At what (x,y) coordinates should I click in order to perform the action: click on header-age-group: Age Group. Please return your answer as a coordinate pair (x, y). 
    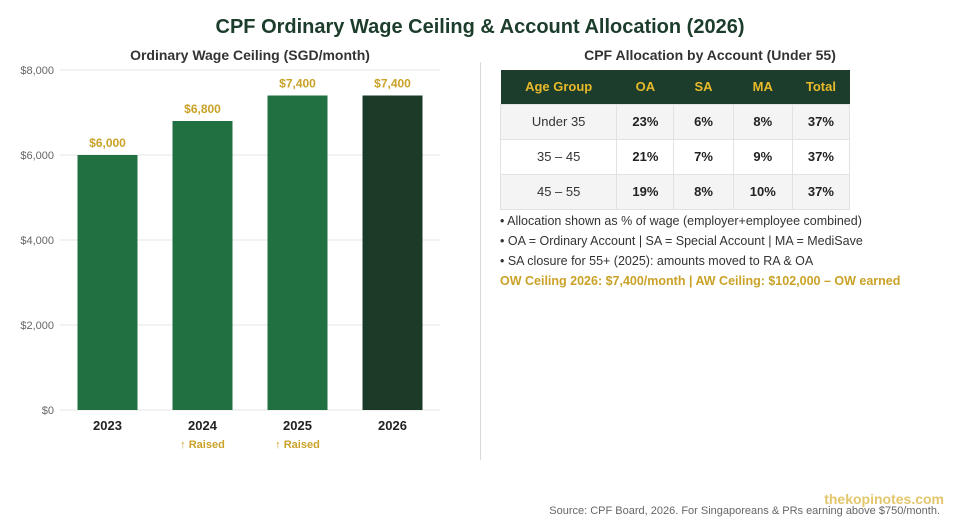
    Looking at the image, I should click on (558, 87).